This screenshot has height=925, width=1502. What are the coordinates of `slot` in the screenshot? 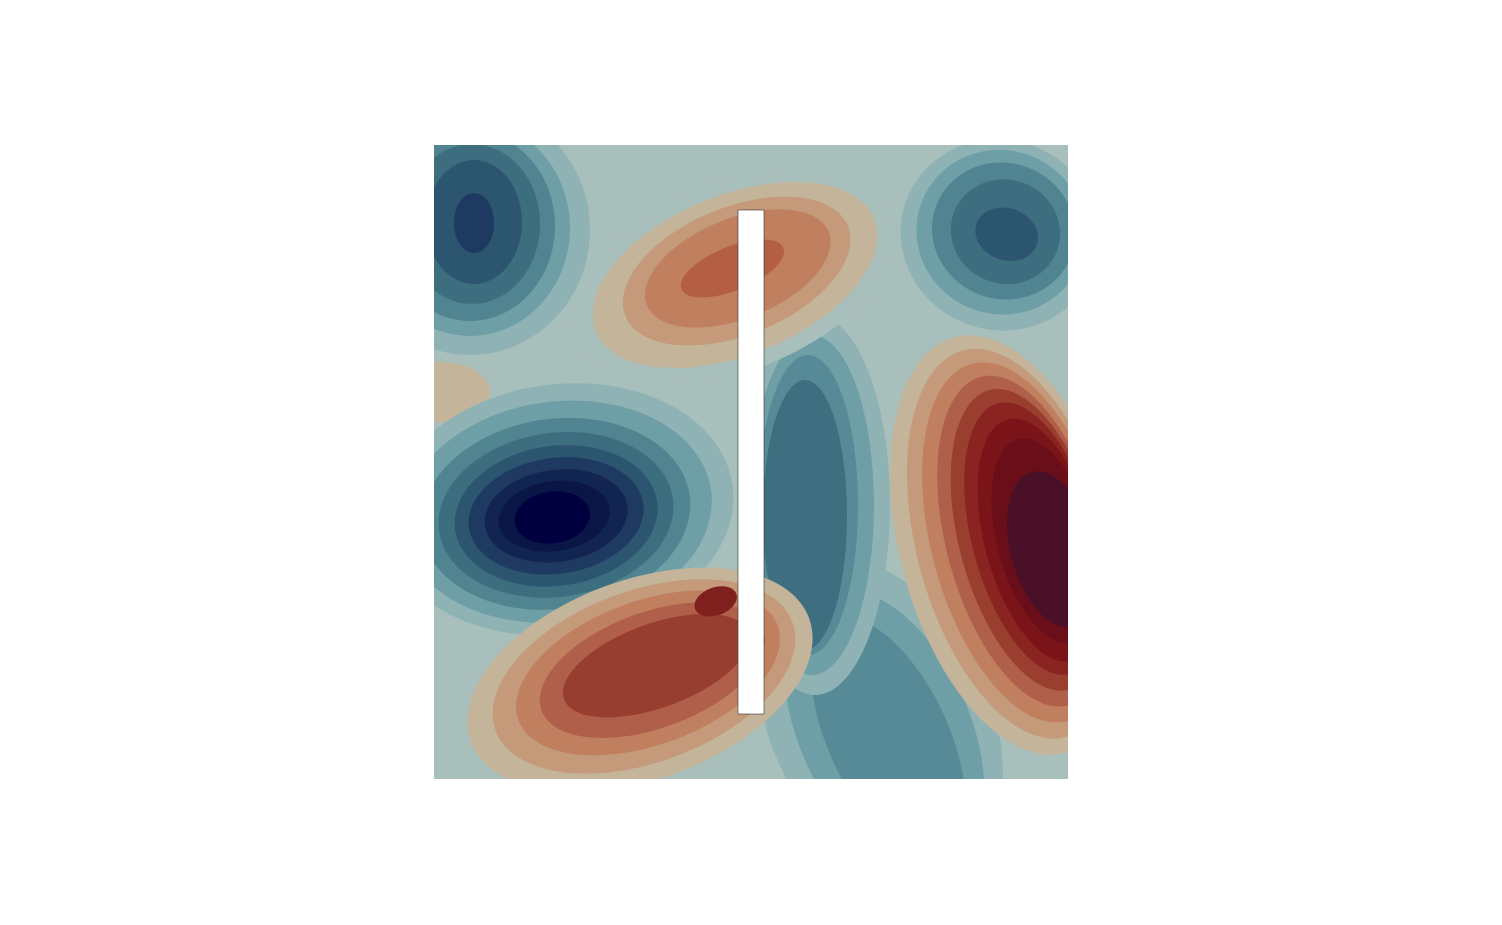 It's located at (751, 462).